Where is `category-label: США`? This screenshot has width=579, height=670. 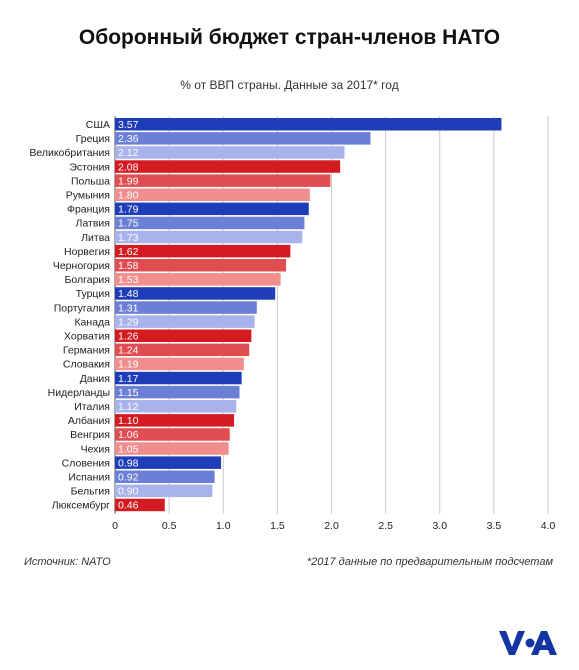 category-label: США is located at coordinates (98, 125).